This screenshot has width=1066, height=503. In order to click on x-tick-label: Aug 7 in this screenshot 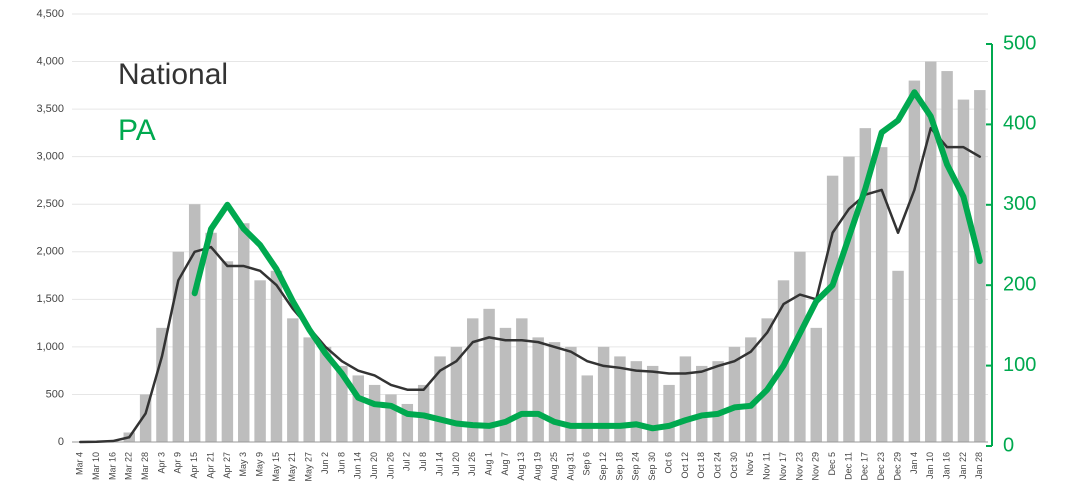, I will do `click(505, 464)`.